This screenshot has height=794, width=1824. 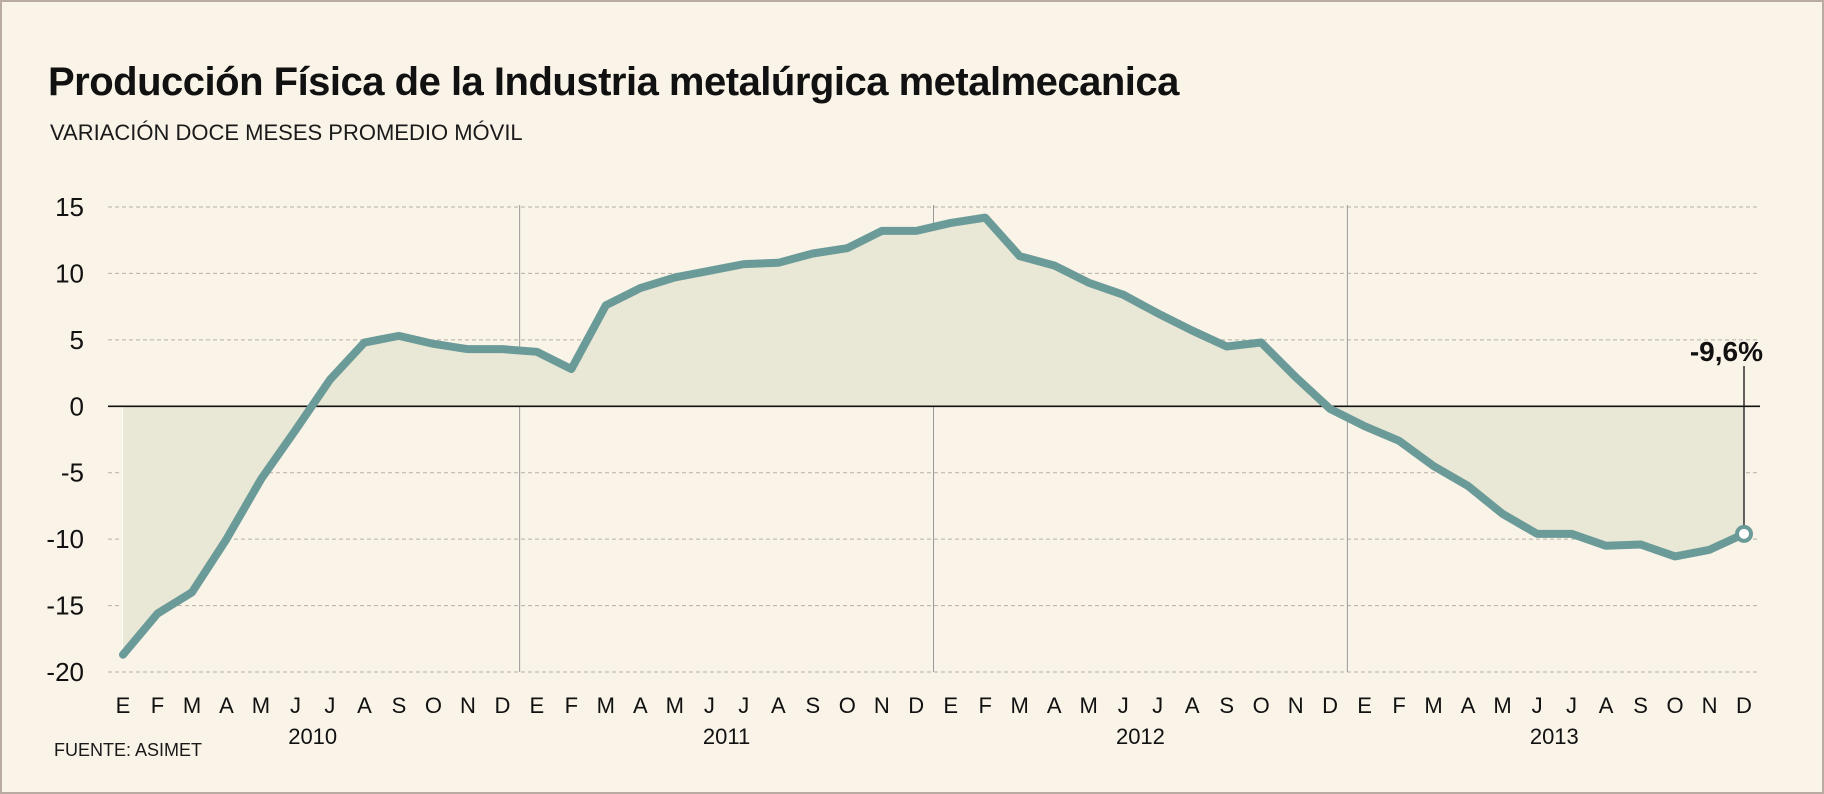 I want to click on y-tick-label: -10, so click(x=65, y=539).